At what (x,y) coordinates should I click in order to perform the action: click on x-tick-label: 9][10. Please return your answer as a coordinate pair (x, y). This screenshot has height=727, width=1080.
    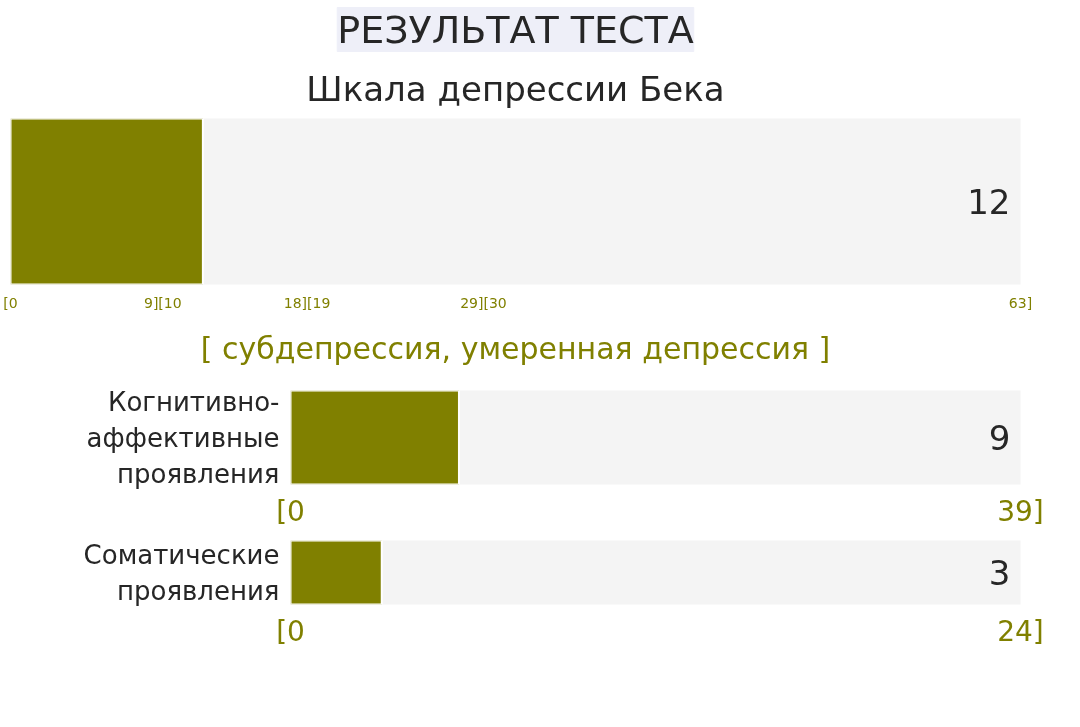
    Looking at the image, I should click on (162, 302).